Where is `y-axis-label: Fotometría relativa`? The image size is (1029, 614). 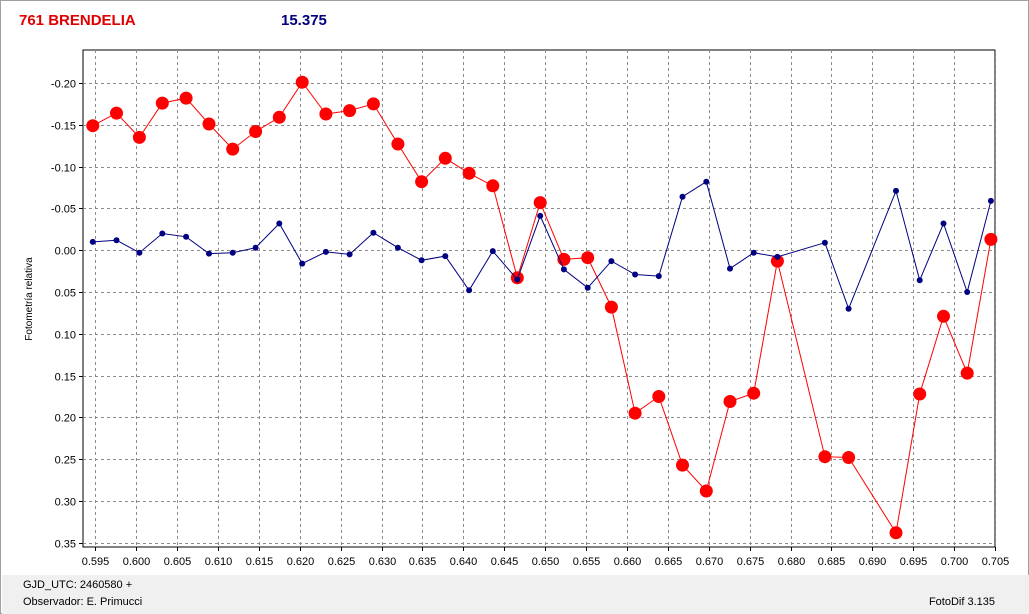
y-axis-label: Fotometría relativa is located at coordinates (29, 299).